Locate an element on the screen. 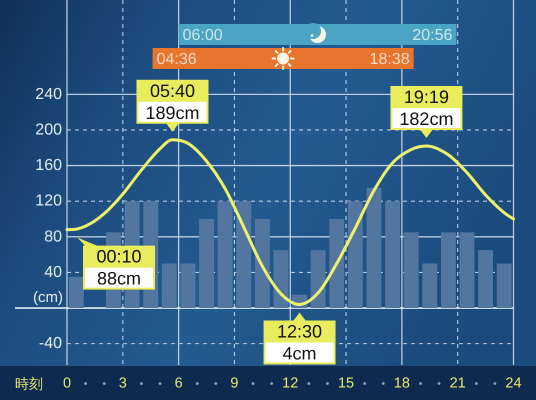 This screenshot has width=536, height=400. annotation: 04:36 is located at coordinates (176, 59).